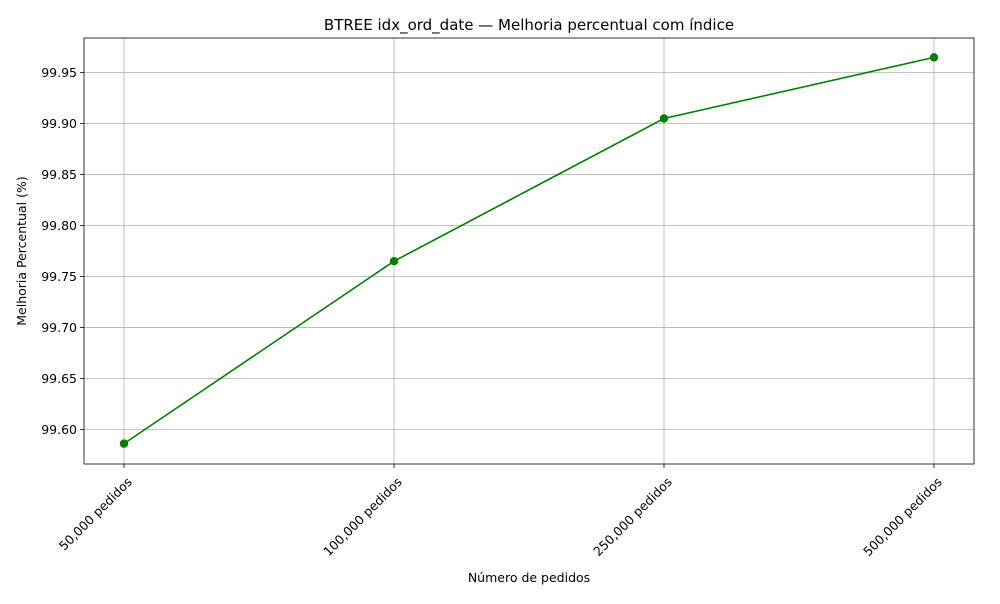 The height and width of the screenshot is (604, 1000). I want to click on x-tick-label: 100,000 pedidos, so click(362, 516).